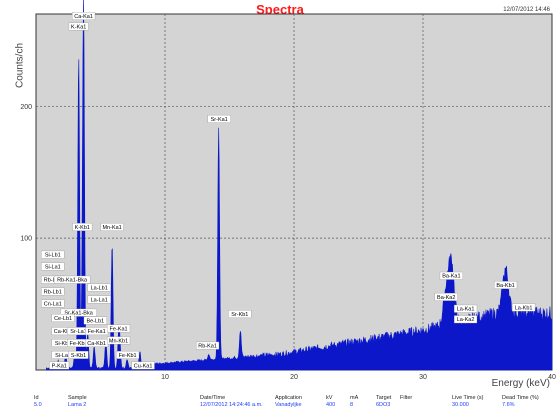  I want to click on peak-label: Fe-Ka1, so click(119, 328).